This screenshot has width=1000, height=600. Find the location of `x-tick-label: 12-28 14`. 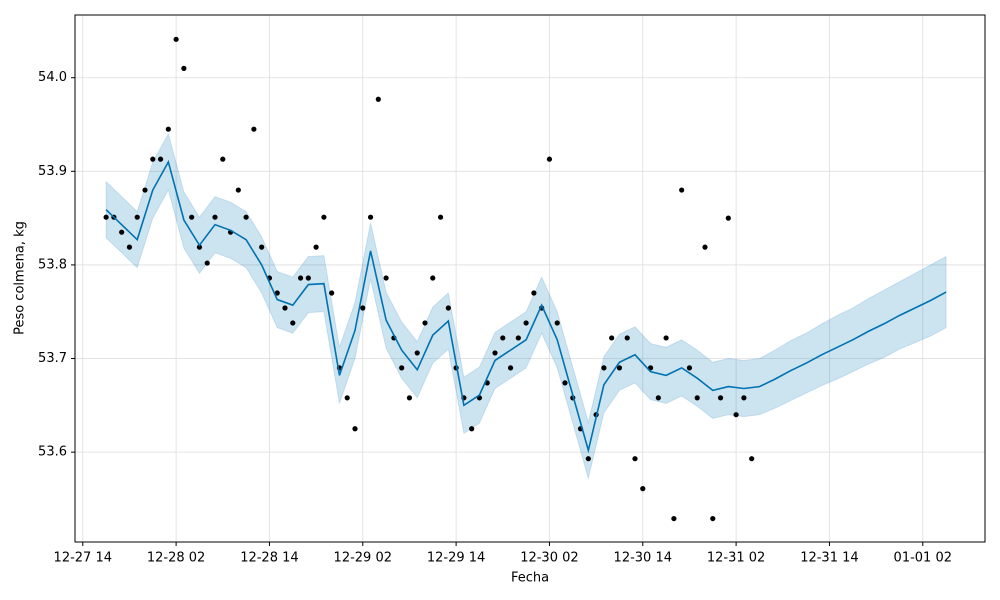

x-tick-label: 12-28 14 is located at coordinates (269, 558).